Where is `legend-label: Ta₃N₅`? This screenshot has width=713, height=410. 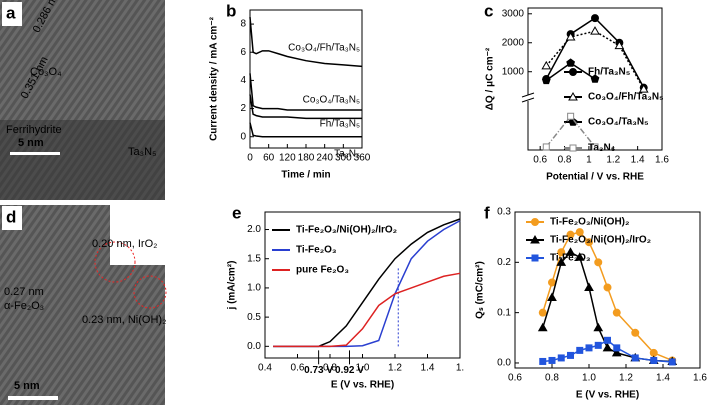
legend-label: Ta₃N₅ is located at coordinates (347, 154).